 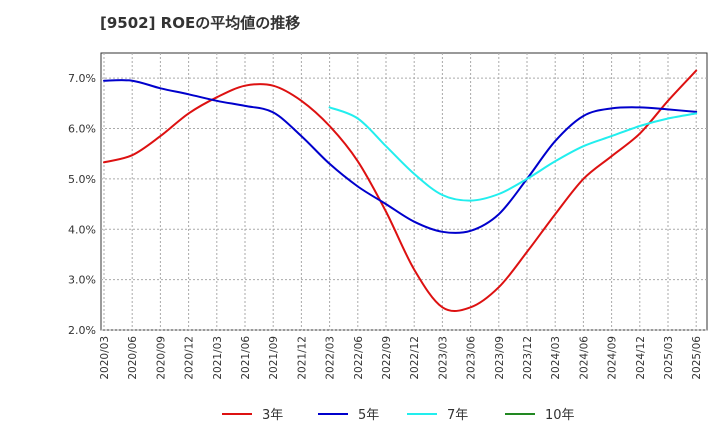 What do you see at coordinates (443, 358) in the screenshot?
I see `x-tick-label: 2023/03` at bounding box center [443, 358].